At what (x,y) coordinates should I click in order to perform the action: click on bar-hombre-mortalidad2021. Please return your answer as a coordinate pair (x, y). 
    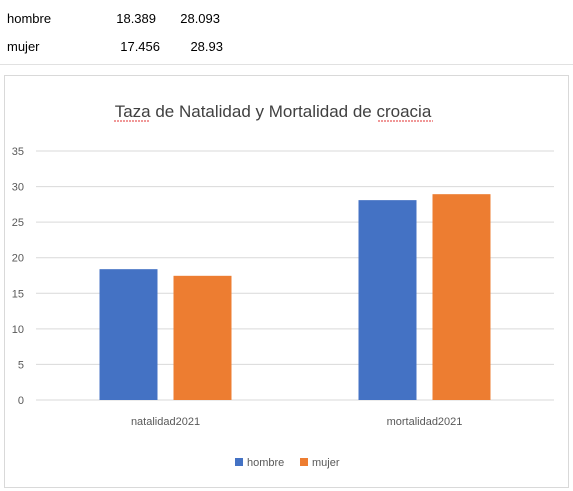
    Looking at the image, I should click on (387, 300).